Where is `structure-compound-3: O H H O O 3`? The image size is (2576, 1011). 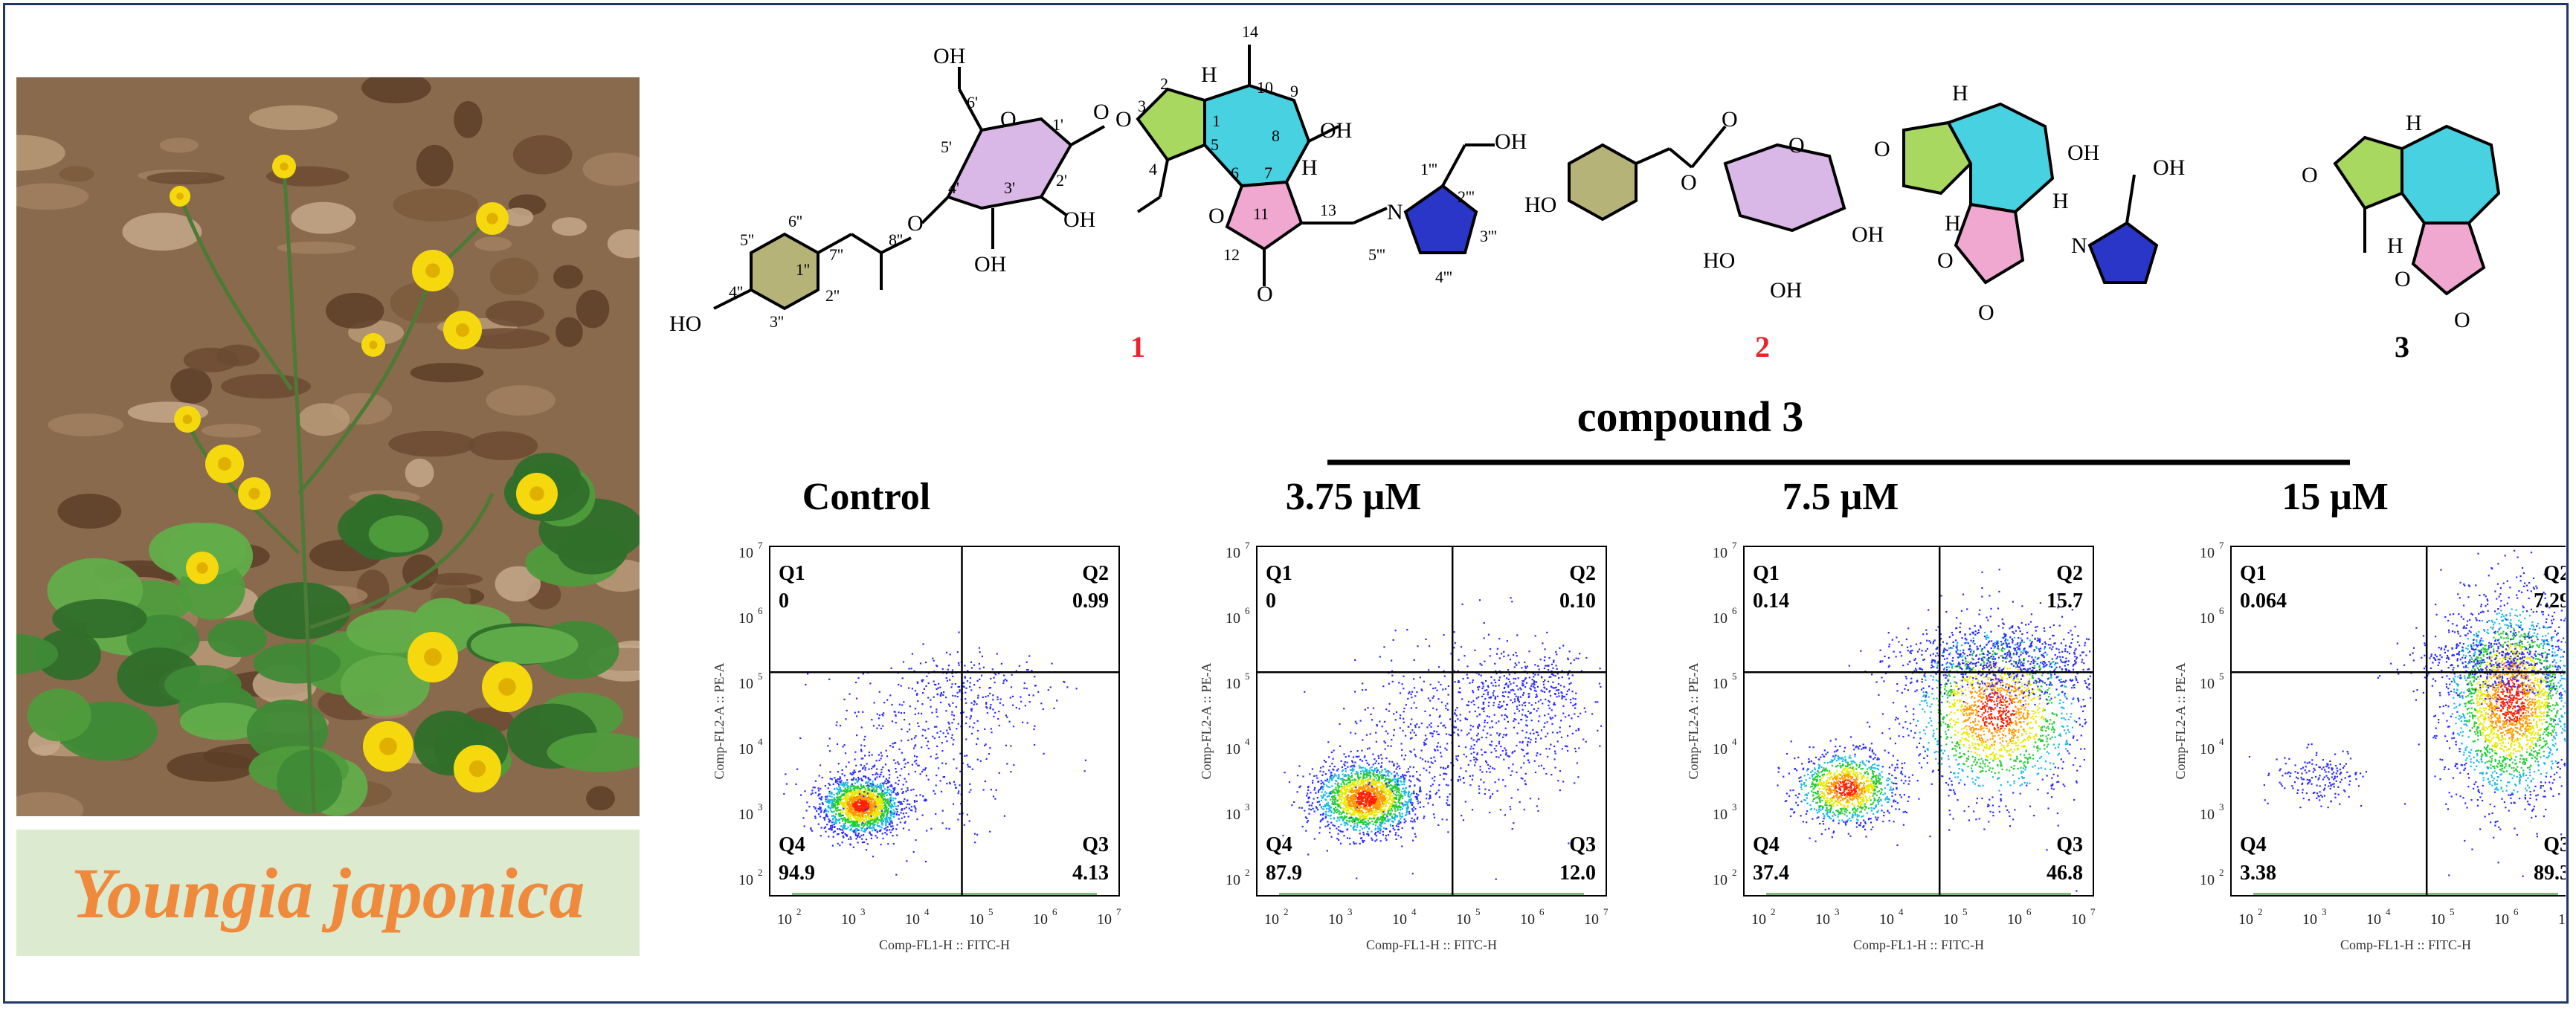 structure-compound-3: O H H O O 3 is located at coordinates (2401, 237).